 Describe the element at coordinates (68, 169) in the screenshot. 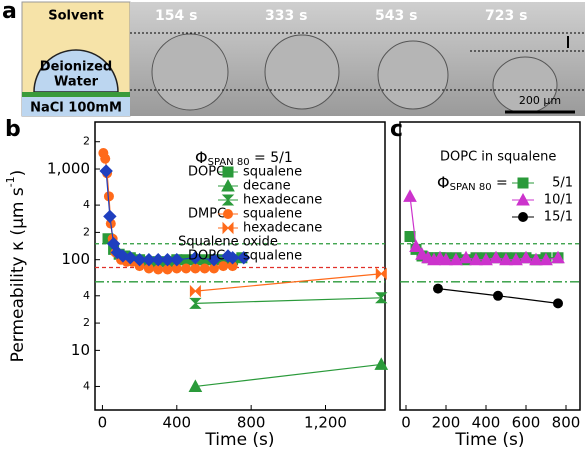

I see `y-tick-label: 1,000` at that location.